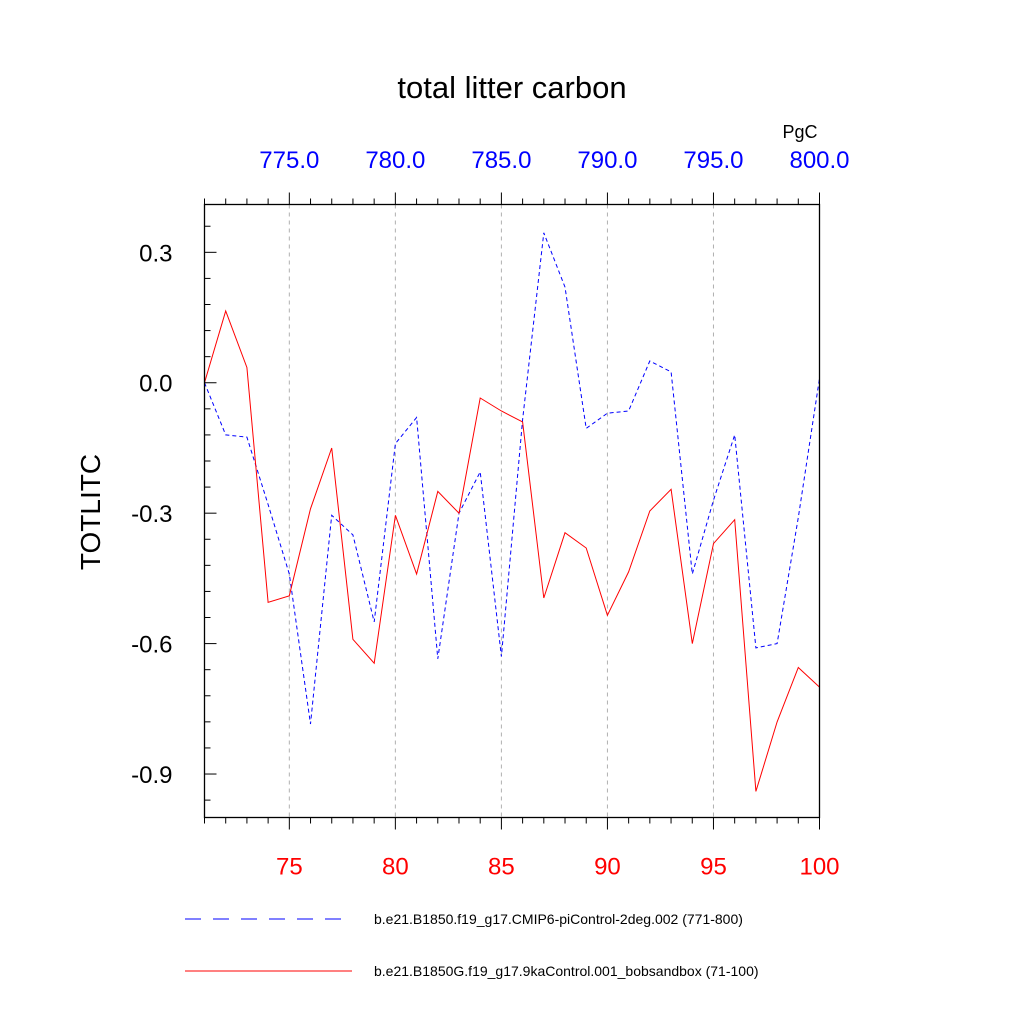  Describe the element at coordinates (799, 132) in the screenshot. I see `top-axis-unit: PgC` at that location.